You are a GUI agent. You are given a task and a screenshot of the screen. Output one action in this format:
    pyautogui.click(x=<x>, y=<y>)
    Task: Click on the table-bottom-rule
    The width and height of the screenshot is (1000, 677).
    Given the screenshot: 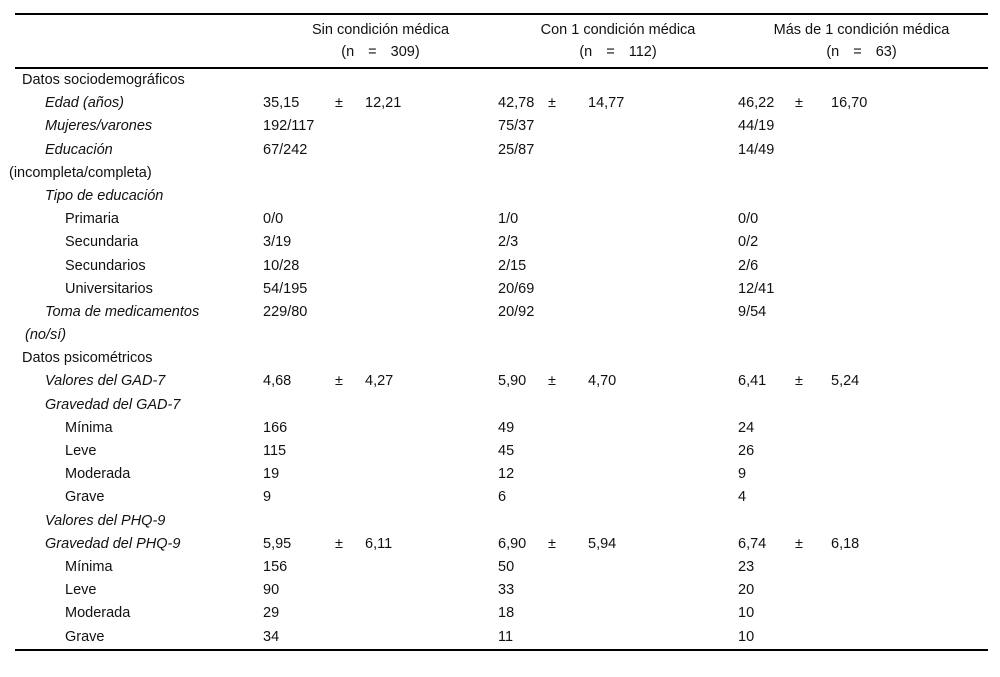 What is the action you would take?
    pyautogui.click(x=501, y=649)
    